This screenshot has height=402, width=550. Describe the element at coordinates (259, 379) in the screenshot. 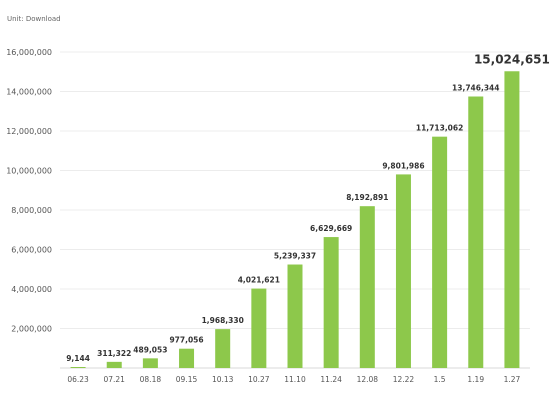

I see `x-tick-label: 10.27` at that location.